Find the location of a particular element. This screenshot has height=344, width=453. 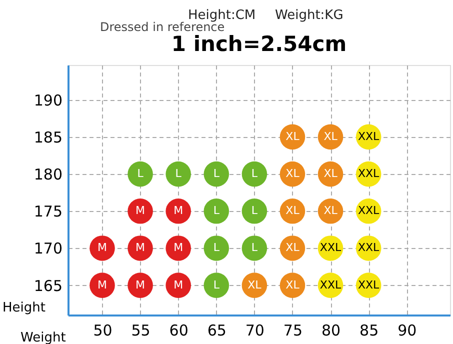

x-tick-label: 70 is located at coordinates (254, 331).